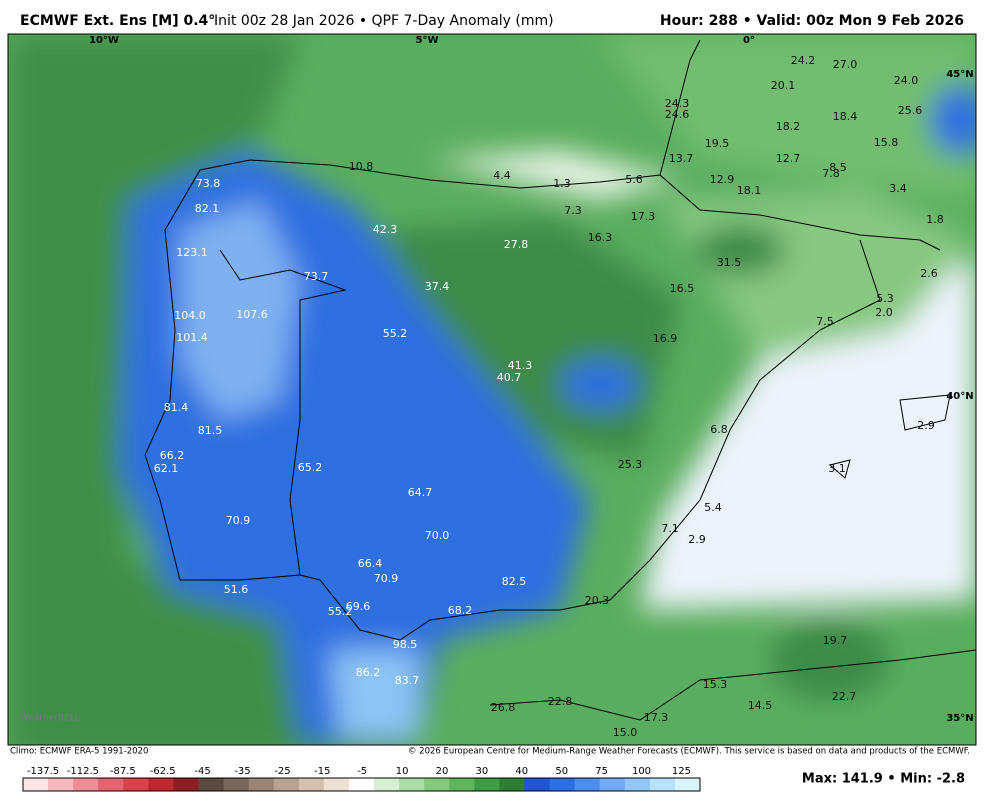 The height and width of the screenshot is (812, 984). What do you see at coordinates (677, 114) in the screenshot?
I see `point-value: 24.6` at bounding box center [677, 114].